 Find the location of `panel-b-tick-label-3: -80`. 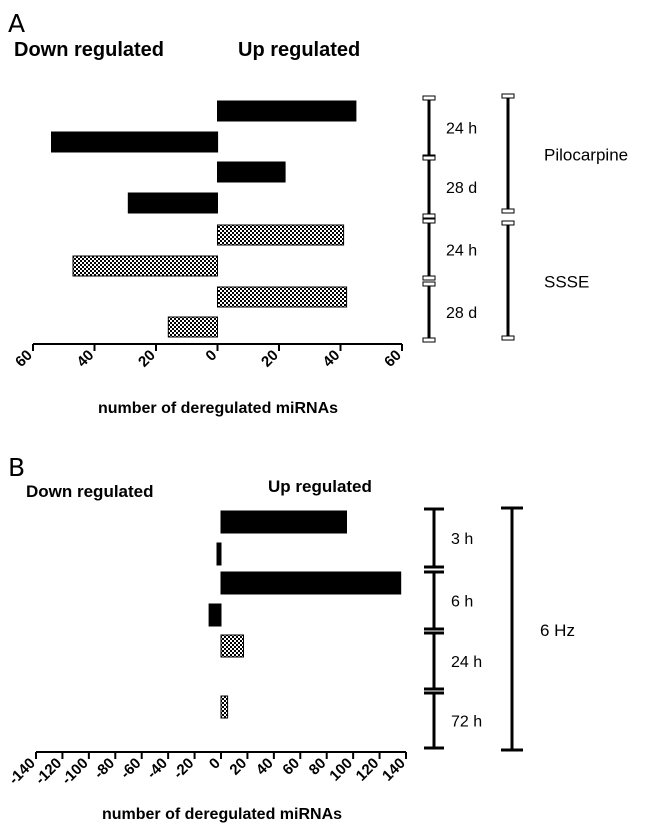

panel-b-tick-label-3: -80 is located at coordinates (104, 768).